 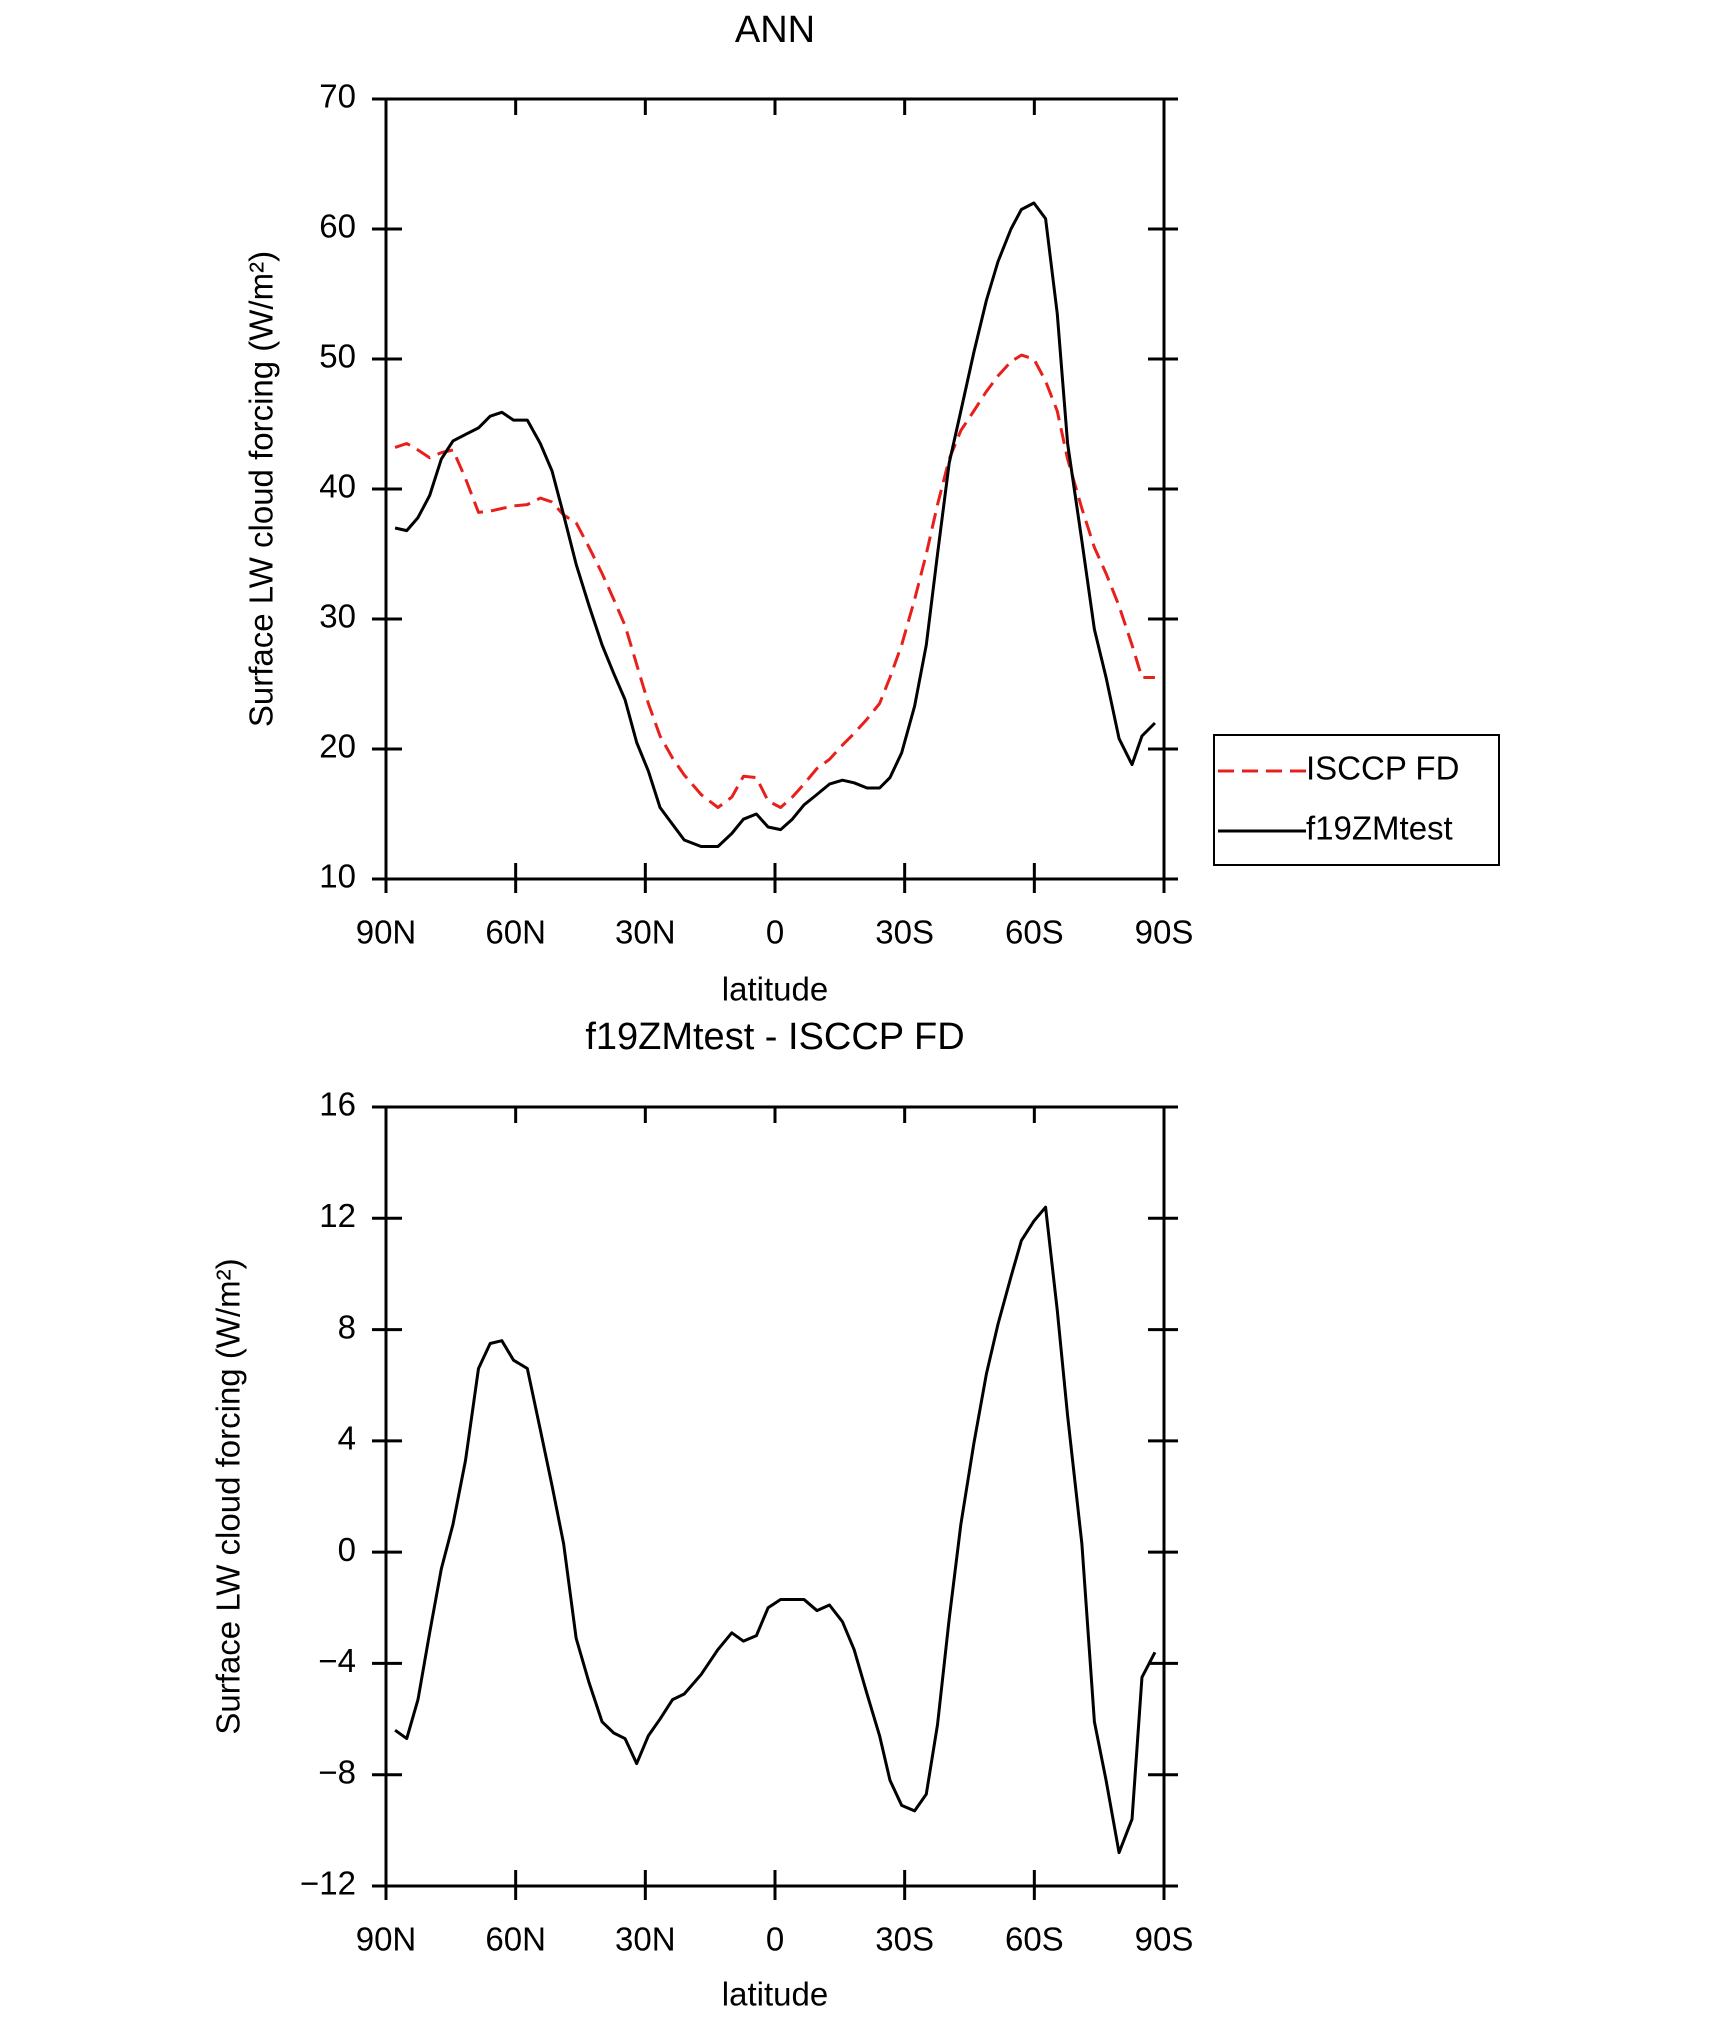 What do you see at coordinates (328, 1883) in the screenshot?
I see `y-tick-label: −12` at bounding box center [328, 1883].